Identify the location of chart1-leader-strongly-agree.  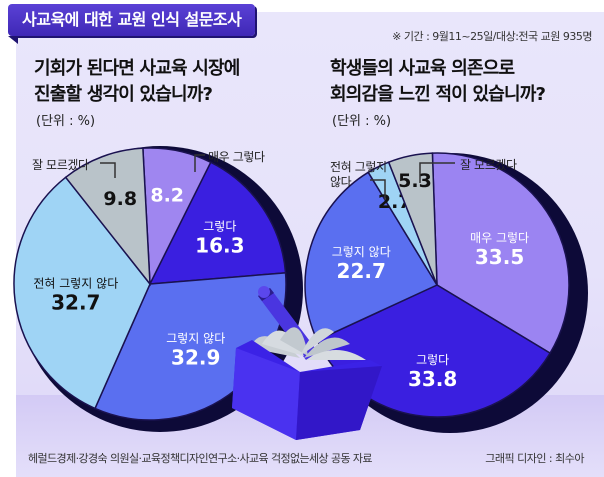
(199, 163).